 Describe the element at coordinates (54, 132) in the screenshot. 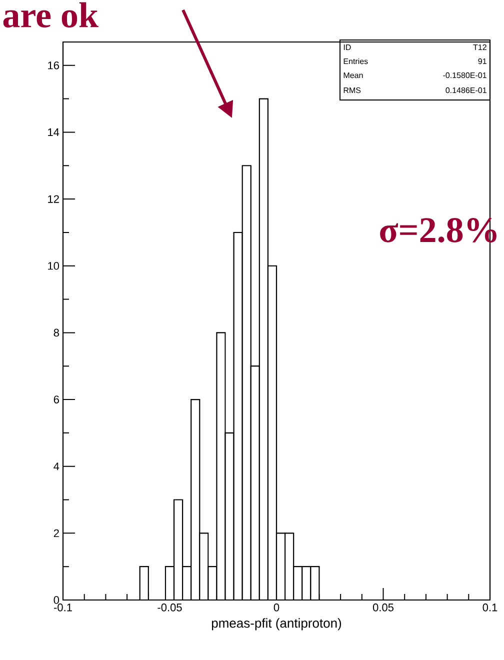

I see `y-tick-label: 14` at that location.